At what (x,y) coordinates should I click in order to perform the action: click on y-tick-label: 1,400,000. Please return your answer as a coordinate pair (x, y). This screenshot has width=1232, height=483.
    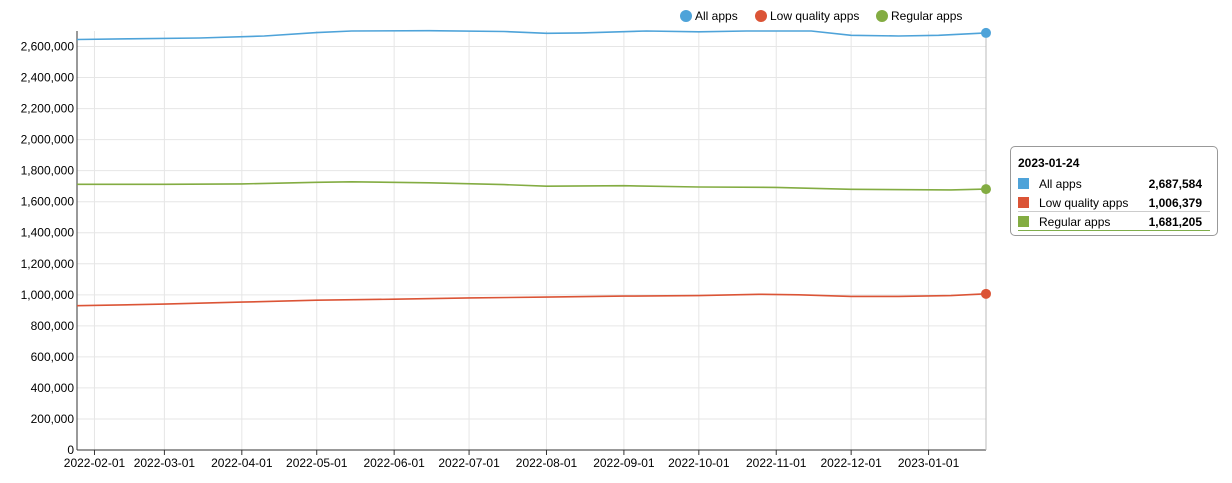
    Looking at the image, I should click on (48, 233).